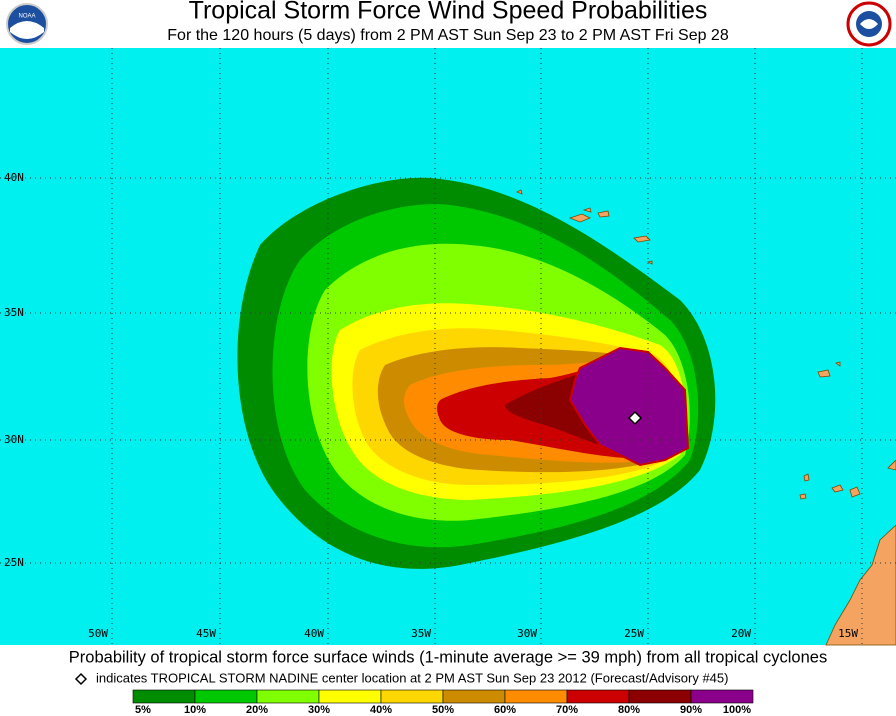  What do you see at coordinates (314, 633) in the screenshot?
I see `longitude-label: 40W` at bounding box center [314, 633].